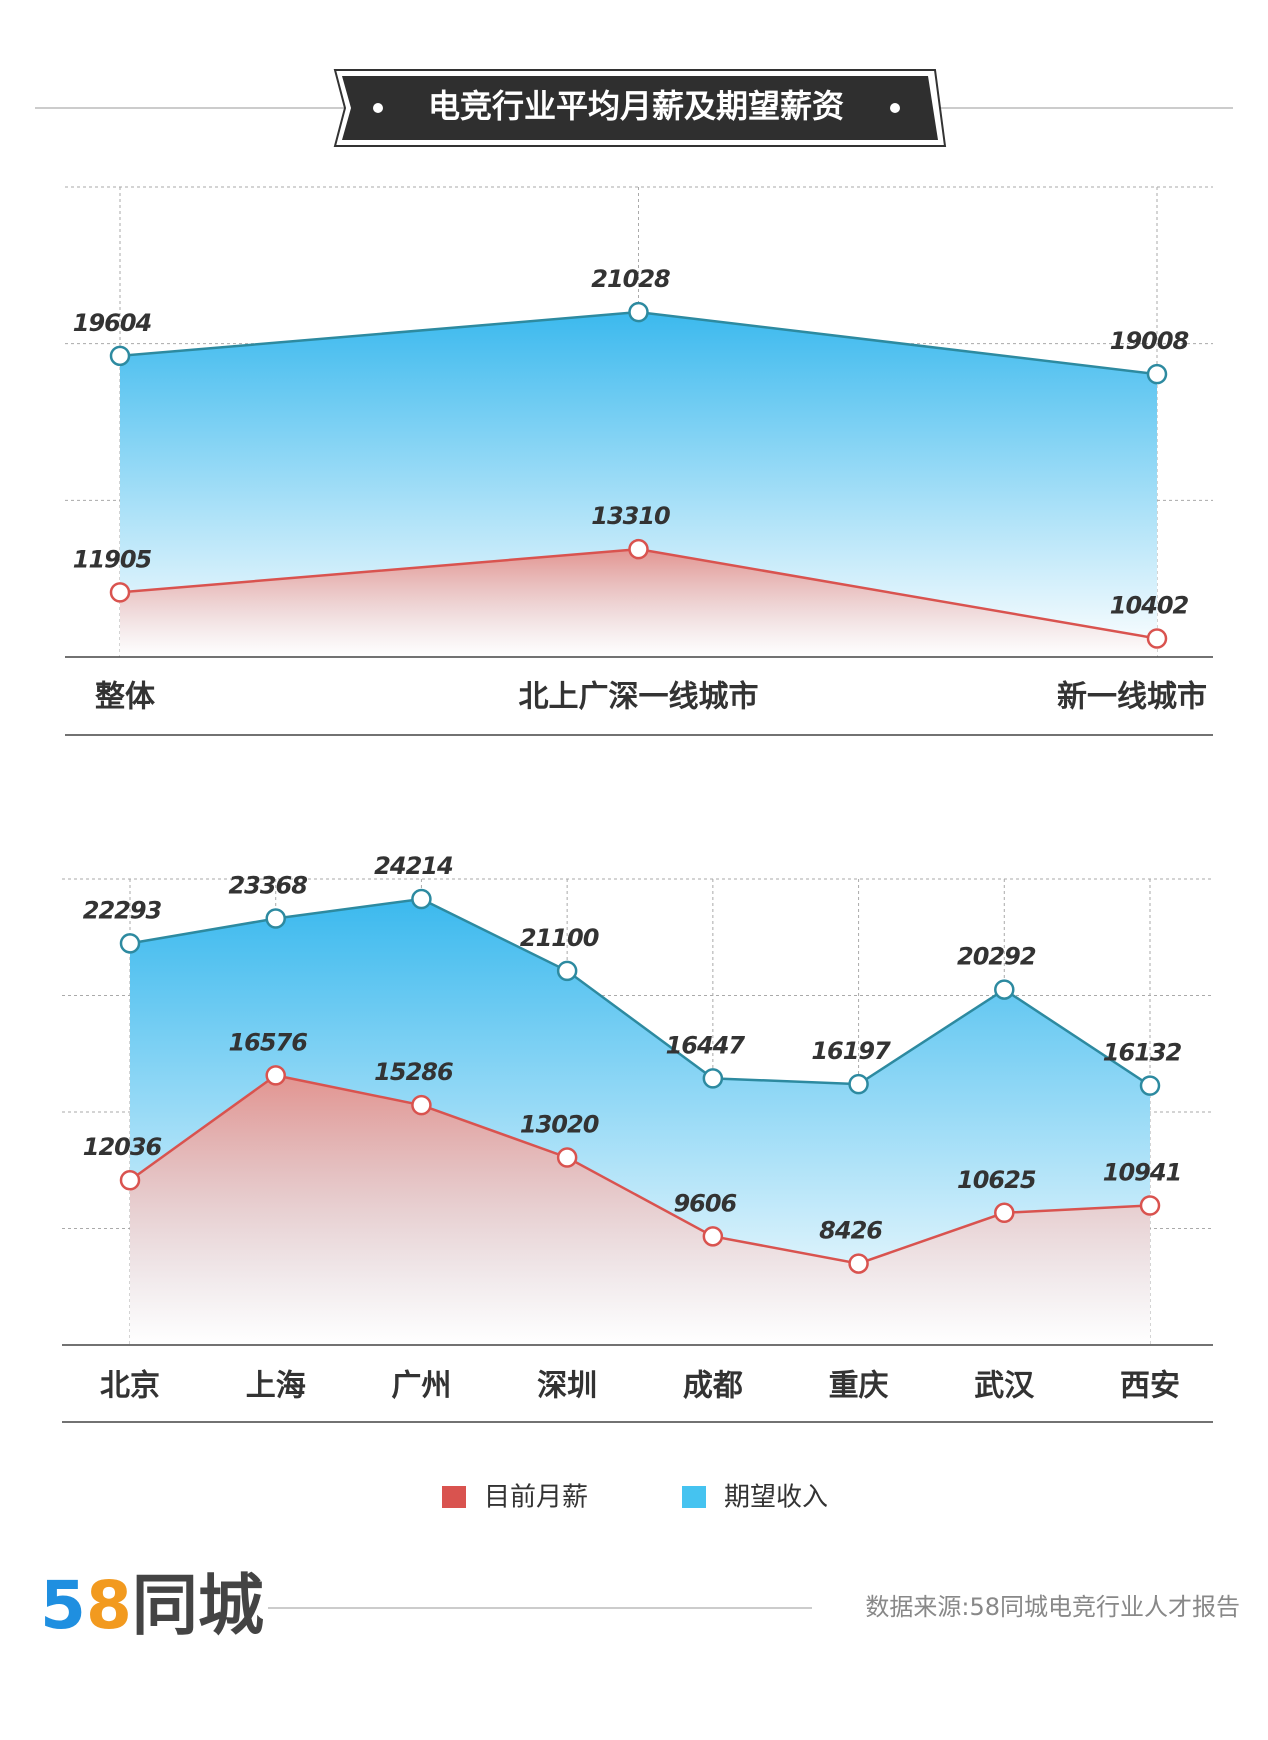  I want to click on logo: 58同城, so click(152, 1605).